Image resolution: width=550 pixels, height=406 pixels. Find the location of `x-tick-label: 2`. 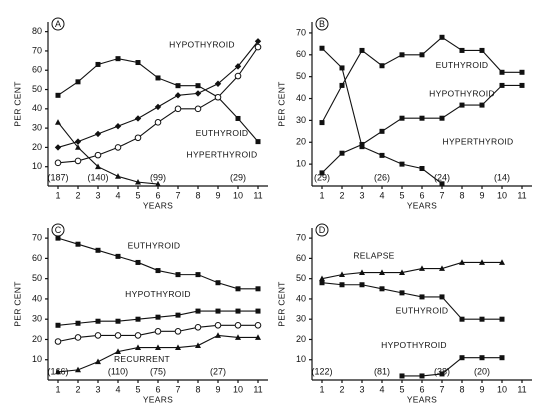

x-tick-label: 2 is located at coordinates (77, 195).